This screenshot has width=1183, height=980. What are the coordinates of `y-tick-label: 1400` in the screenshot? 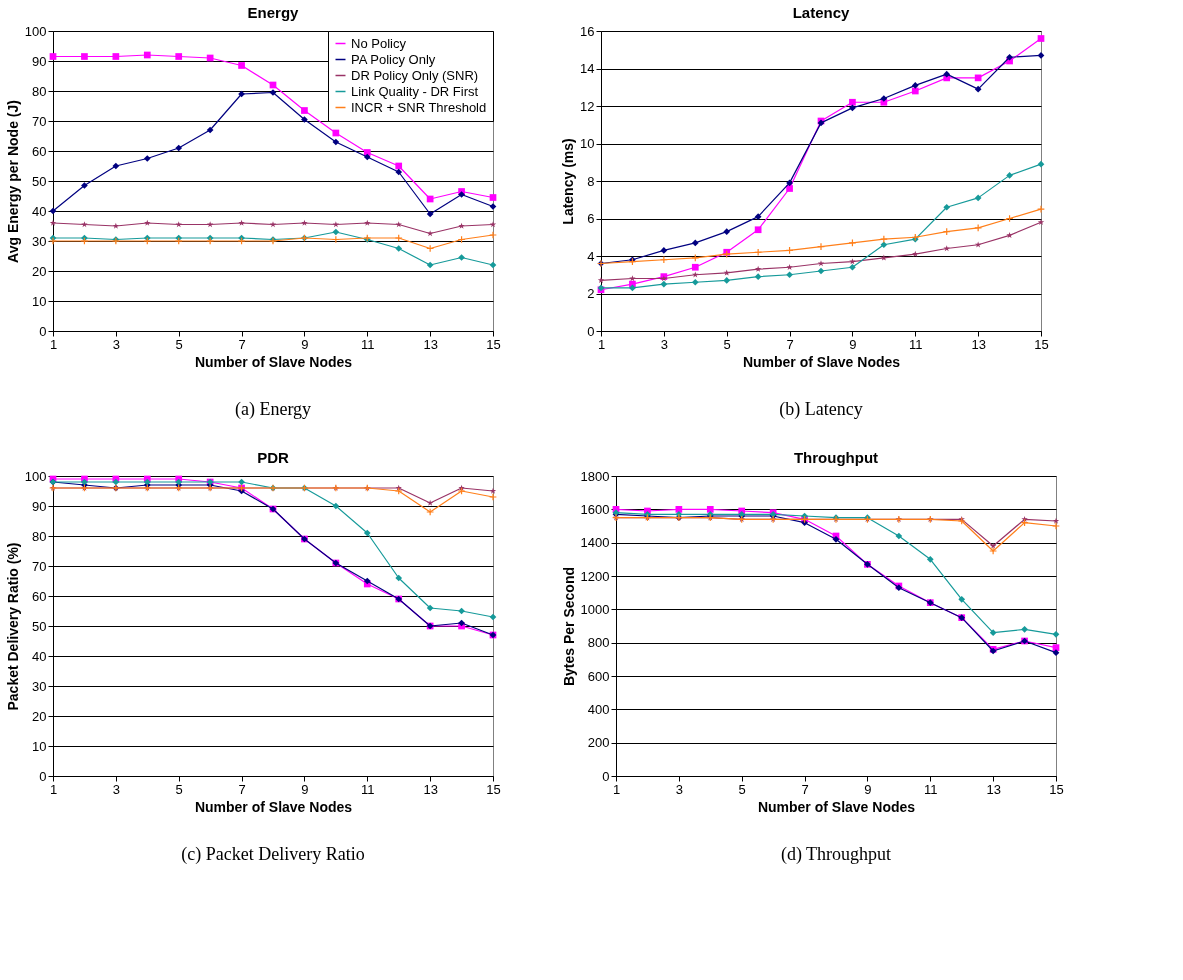 It's located at (595, 543).